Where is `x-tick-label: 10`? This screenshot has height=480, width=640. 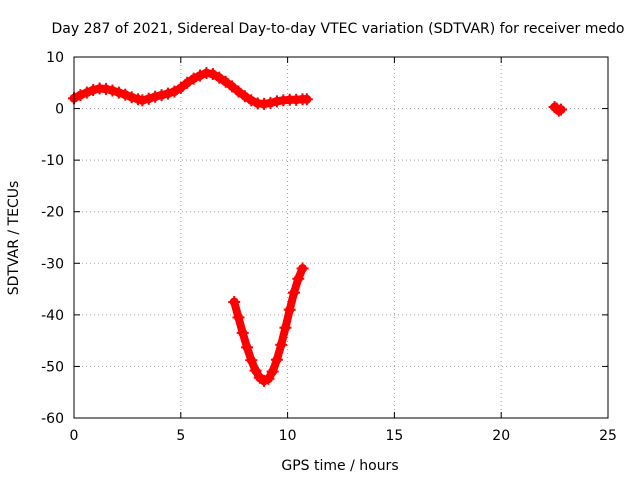
x-tick-label: 10 is located at coordinates (288, 436).